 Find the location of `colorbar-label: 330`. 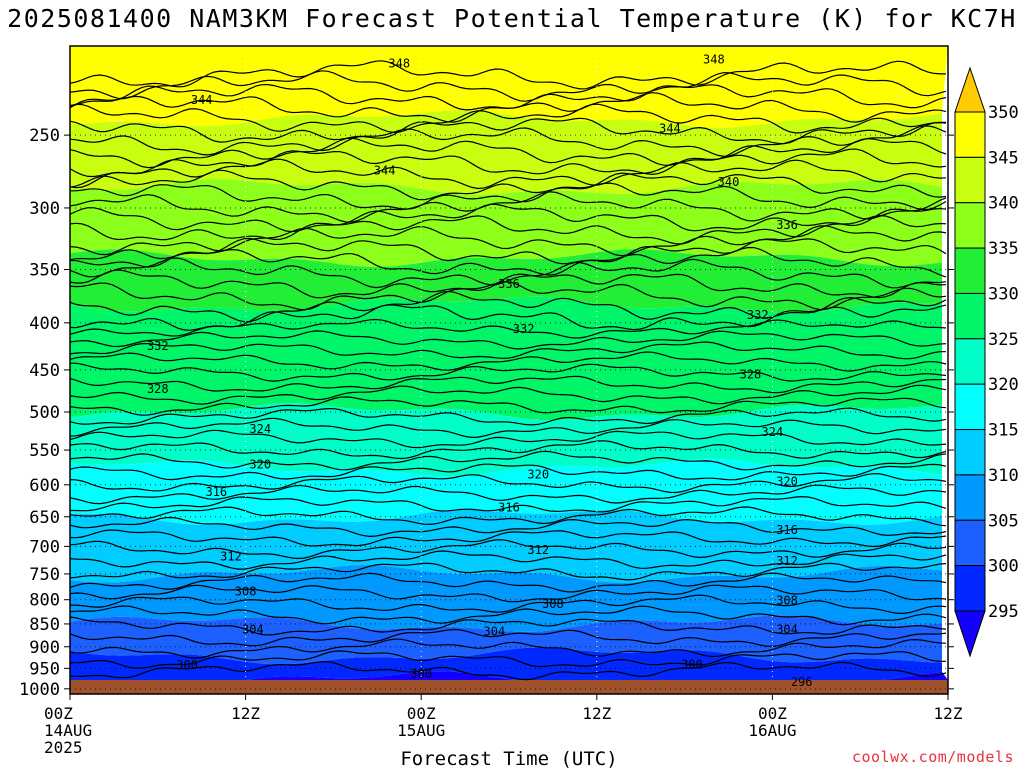

colorbar-label: 330 is located at coordinates (1003, 294).